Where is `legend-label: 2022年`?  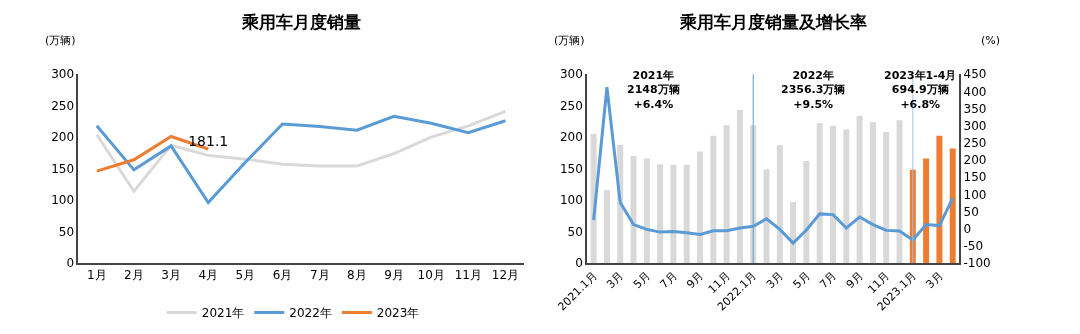
legend-label: 2022年 is located at coordinates (310, 313).